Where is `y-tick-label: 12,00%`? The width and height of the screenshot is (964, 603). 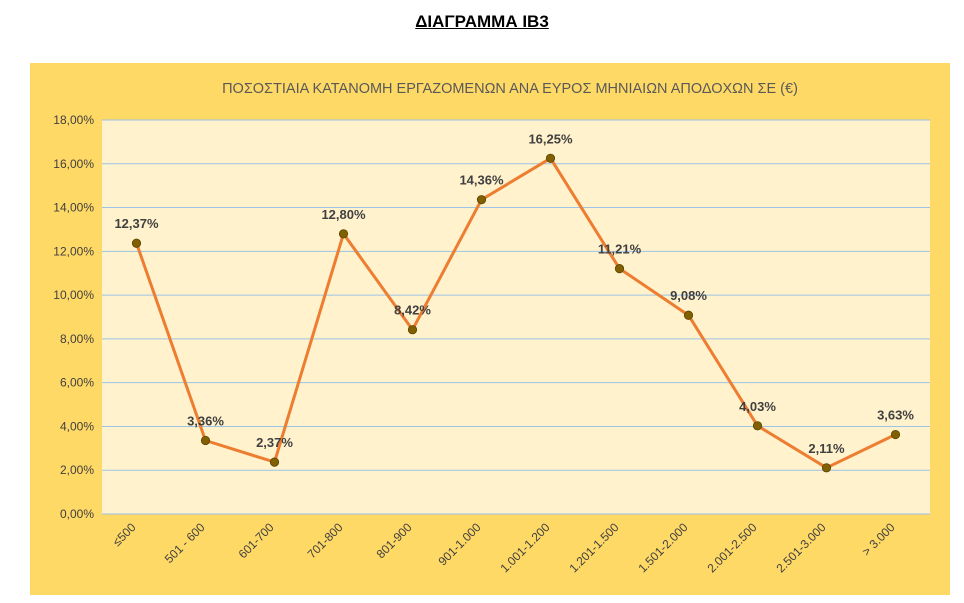 y-tick-label: 12,00% is located at coordinates (73, 251).